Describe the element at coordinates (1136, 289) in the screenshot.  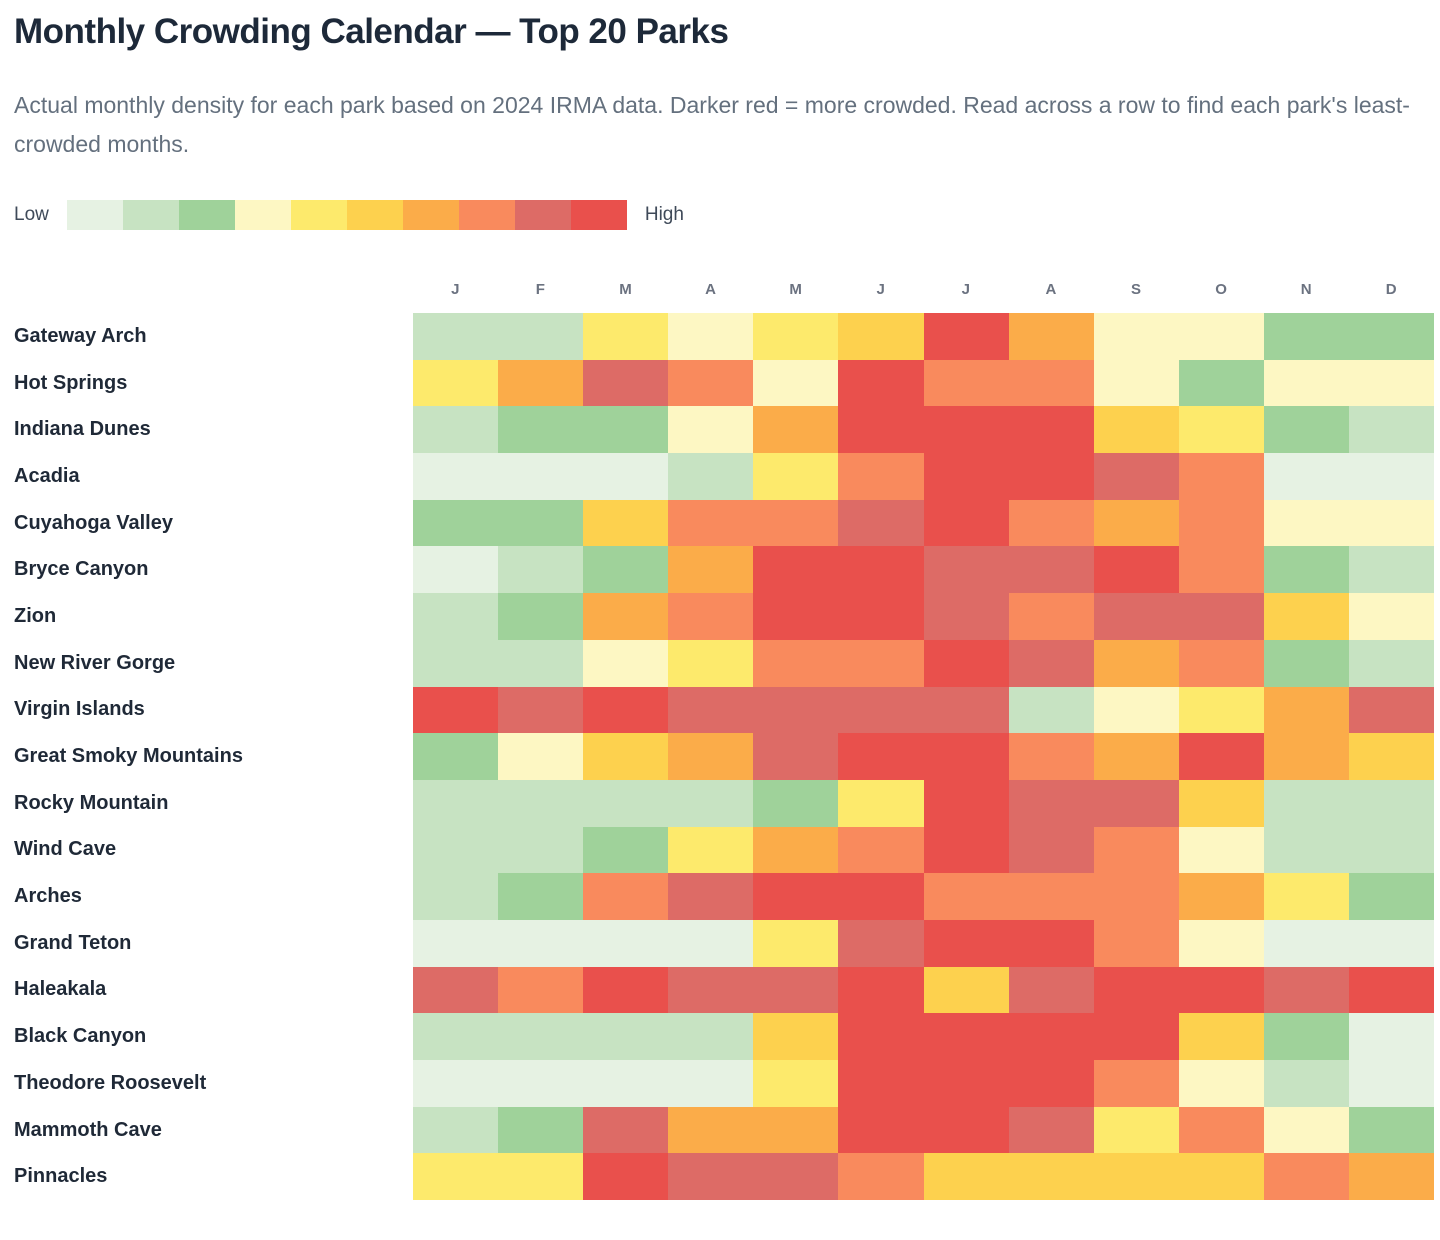
I see `month-header: S` at that location.